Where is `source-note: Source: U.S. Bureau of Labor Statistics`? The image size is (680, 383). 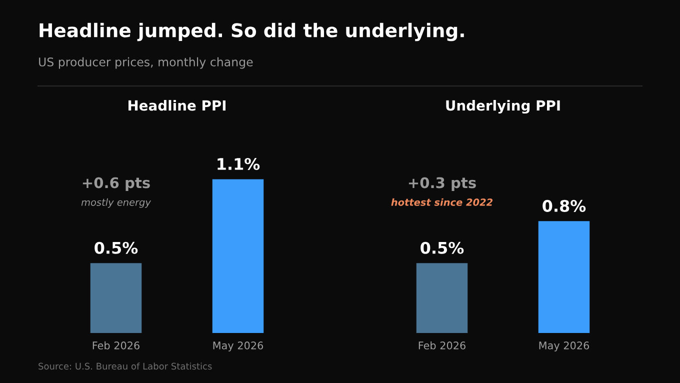
source-note: Source: U.S. Bureau of Labor Statistics is located at coordinates (125, 366).